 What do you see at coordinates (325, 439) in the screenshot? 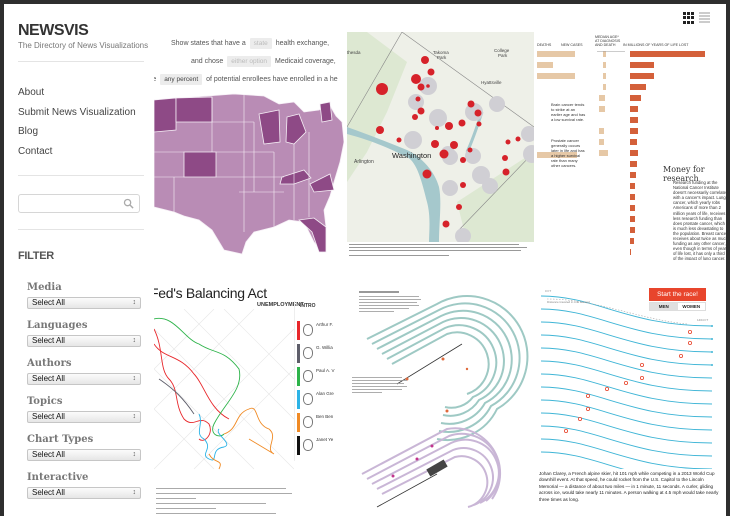
I see `chair-name: Janet Ye` at bounding box center [325, 439].